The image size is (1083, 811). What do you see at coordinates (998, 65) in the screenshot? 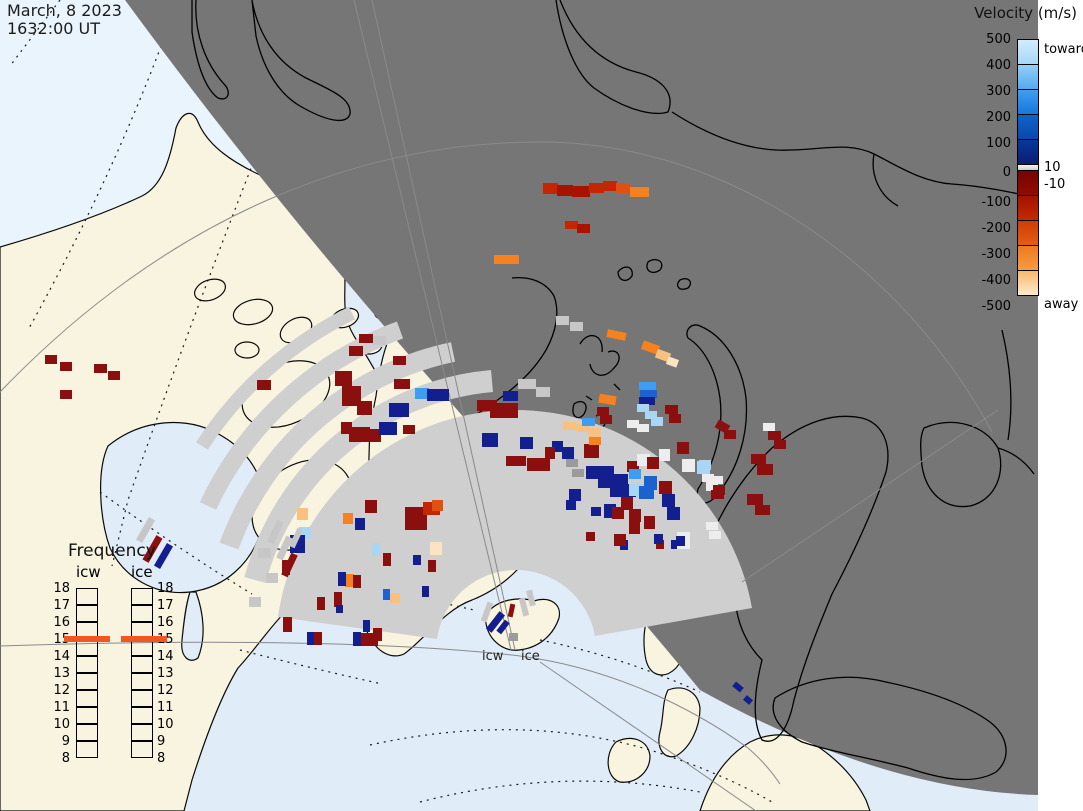
I see `colorbar-tick-label: 400` at bounding box center [998, 65].